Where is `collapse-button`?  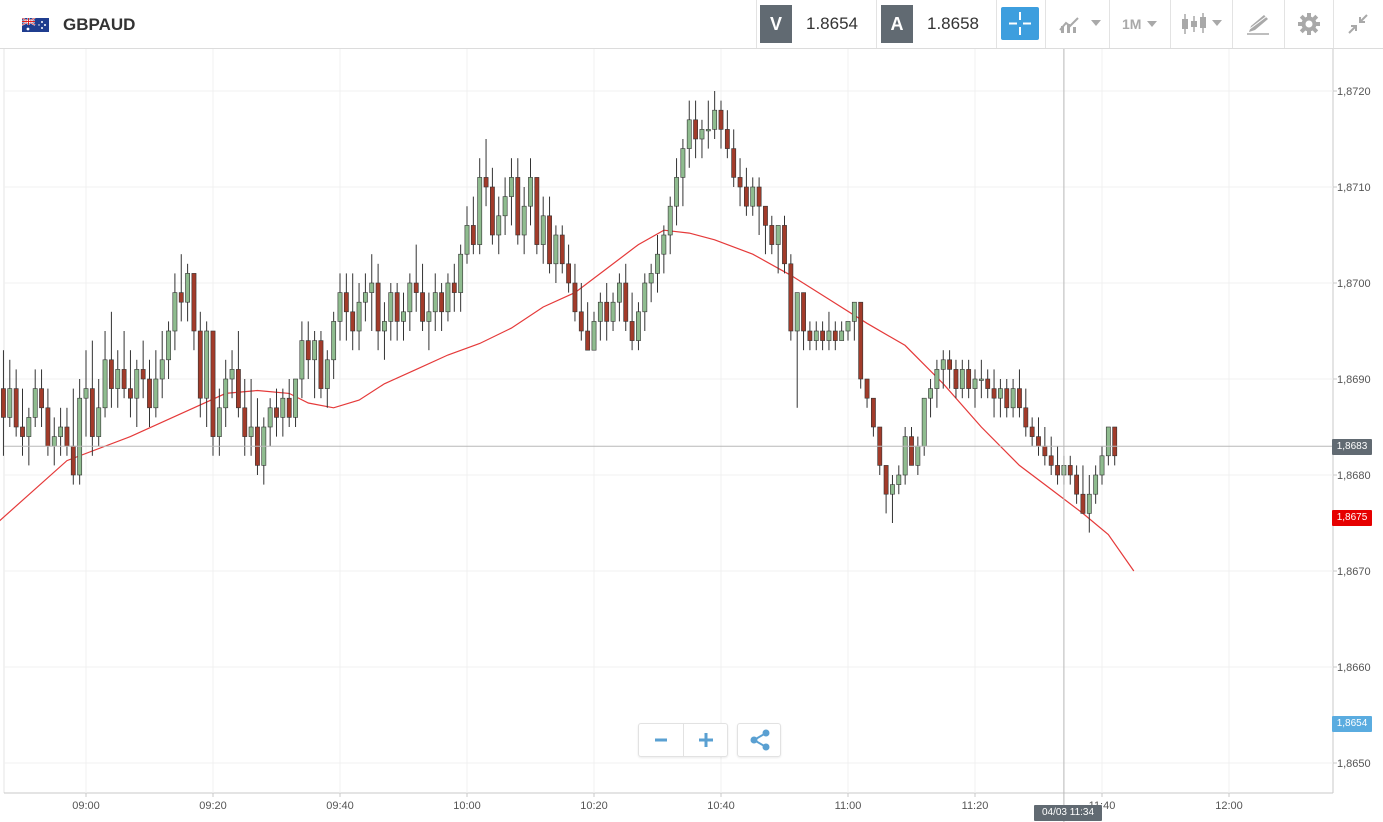
collapse-button is located at coordinates (1359, 24).